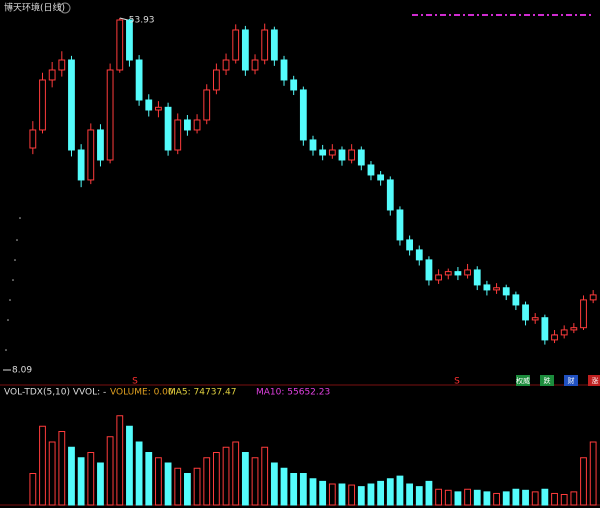 The image size is (600, 508). Describe the element at coordinates (293, 393) in the screenshot. I see `ma10-label: MA10: 55652.23` at that location.